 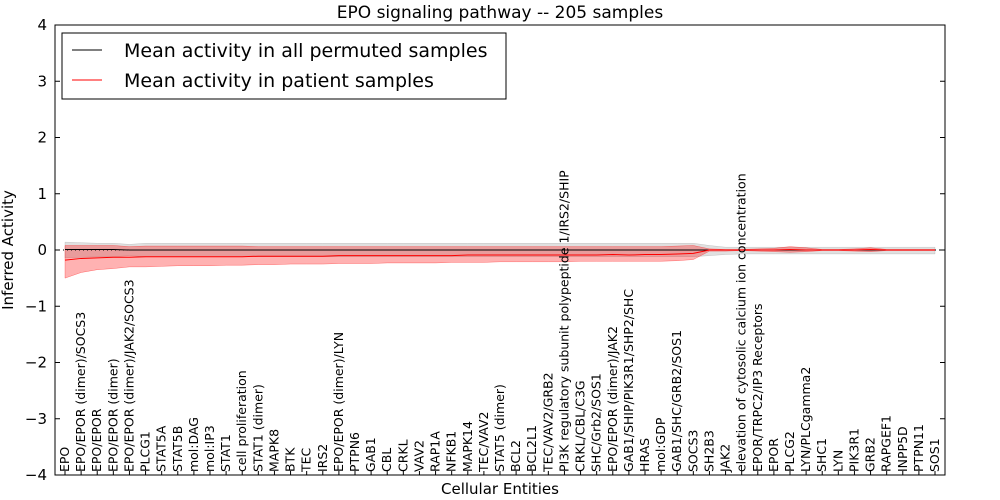 I want to click on x-tick-label: HRAS, so click(x=644, y=455).